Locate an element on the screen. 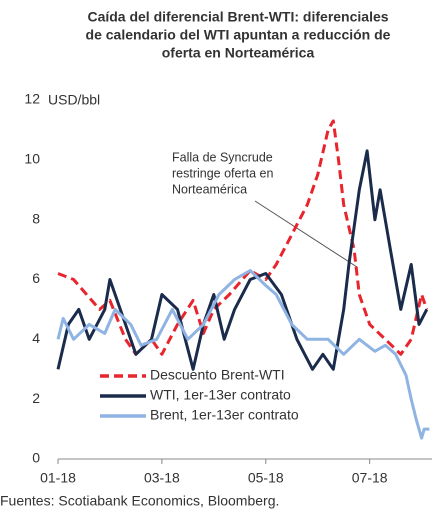 The width and height of the screenshot is (448, 512). y-tick-label: 6 is located at coordinates (36, 278).